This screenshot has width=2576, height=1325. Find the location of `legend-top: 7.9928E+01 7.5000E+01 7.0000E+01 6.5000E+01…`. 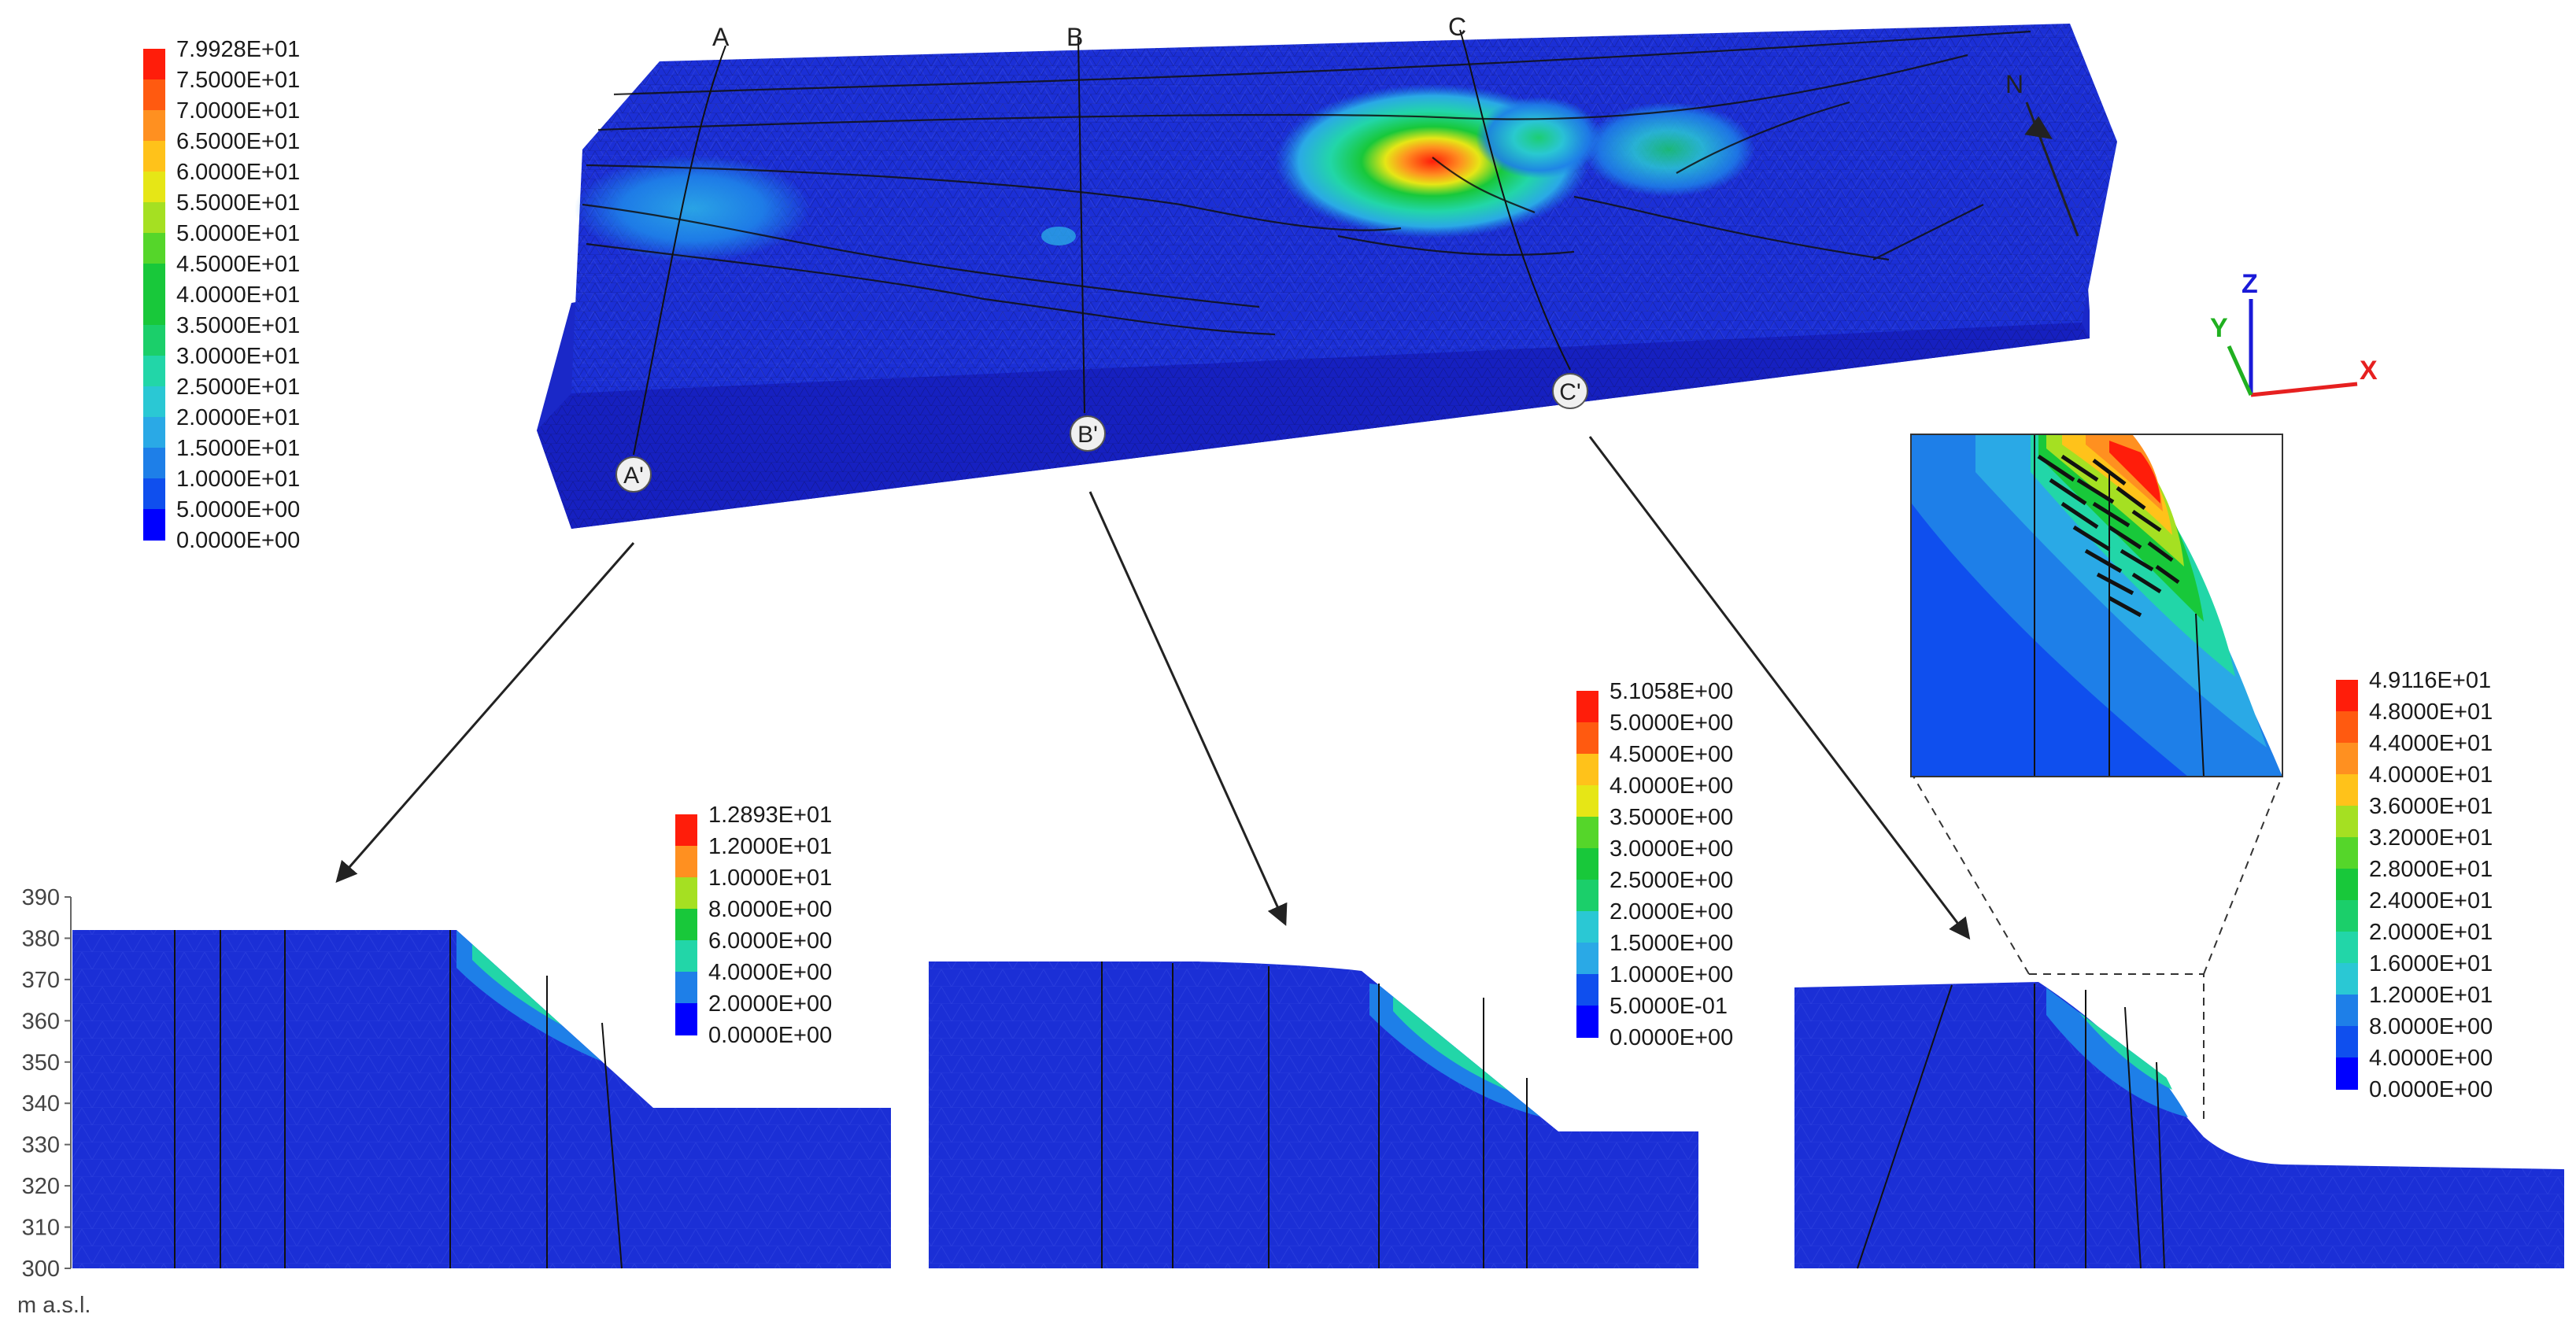

legend-top: 7.9928E+01 7.5000E+01 7.0000E+01 6.5000E+01… is located at coordinates (221, 295).